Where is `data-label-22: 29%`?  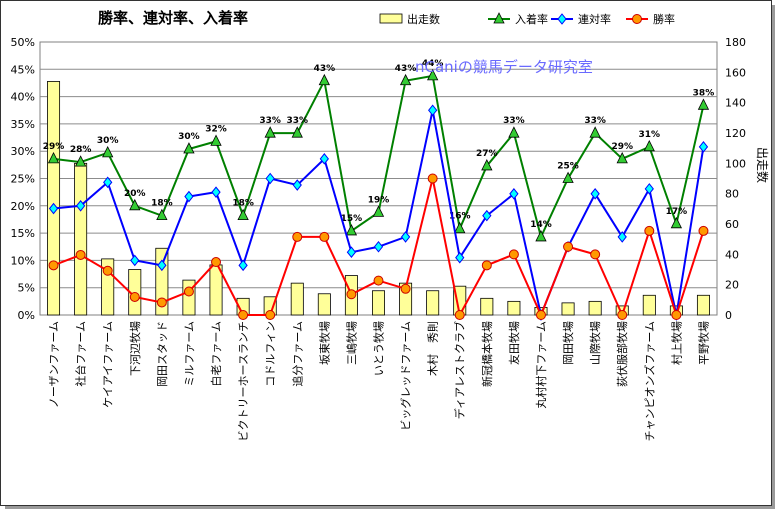 data-label-22: 29% is located at coordinates (622, 147).